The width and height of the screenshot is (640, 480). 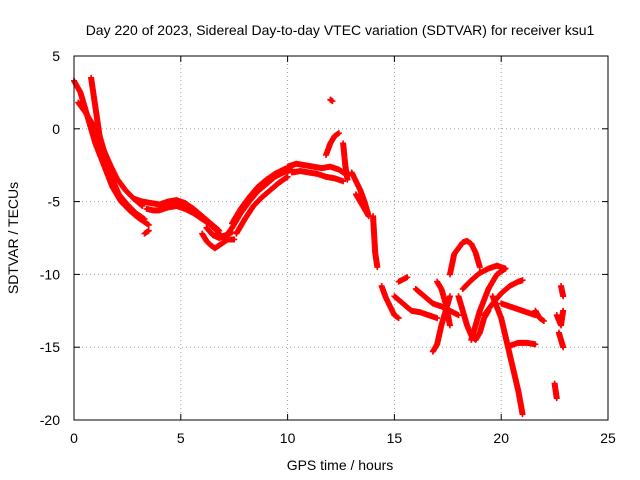 I want to click on series-trace-f, so click(x=146, y=232).